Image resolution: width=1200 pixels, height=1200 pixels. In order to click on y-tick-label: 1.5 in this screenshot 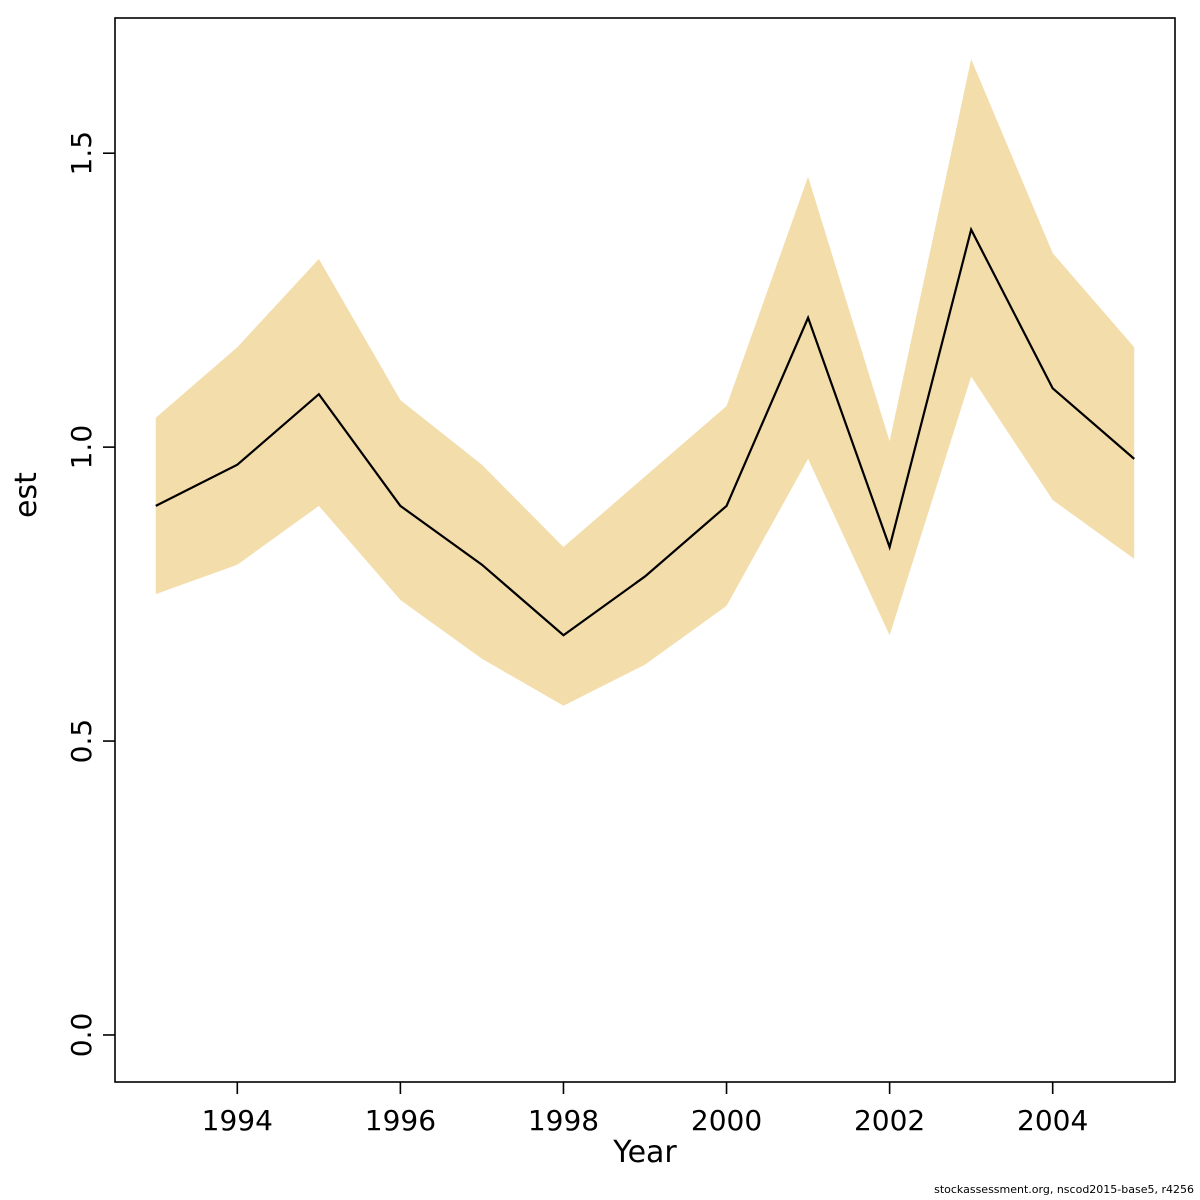, I will do `click(81, 153)`.